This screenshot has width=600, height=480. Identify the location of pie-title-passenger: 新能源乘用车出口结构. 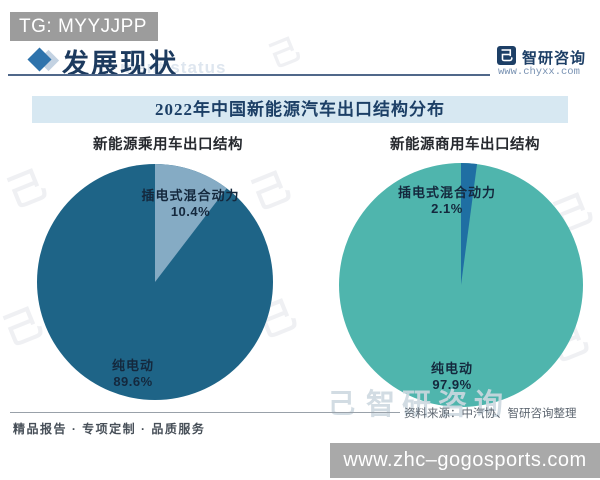
(168, 145).